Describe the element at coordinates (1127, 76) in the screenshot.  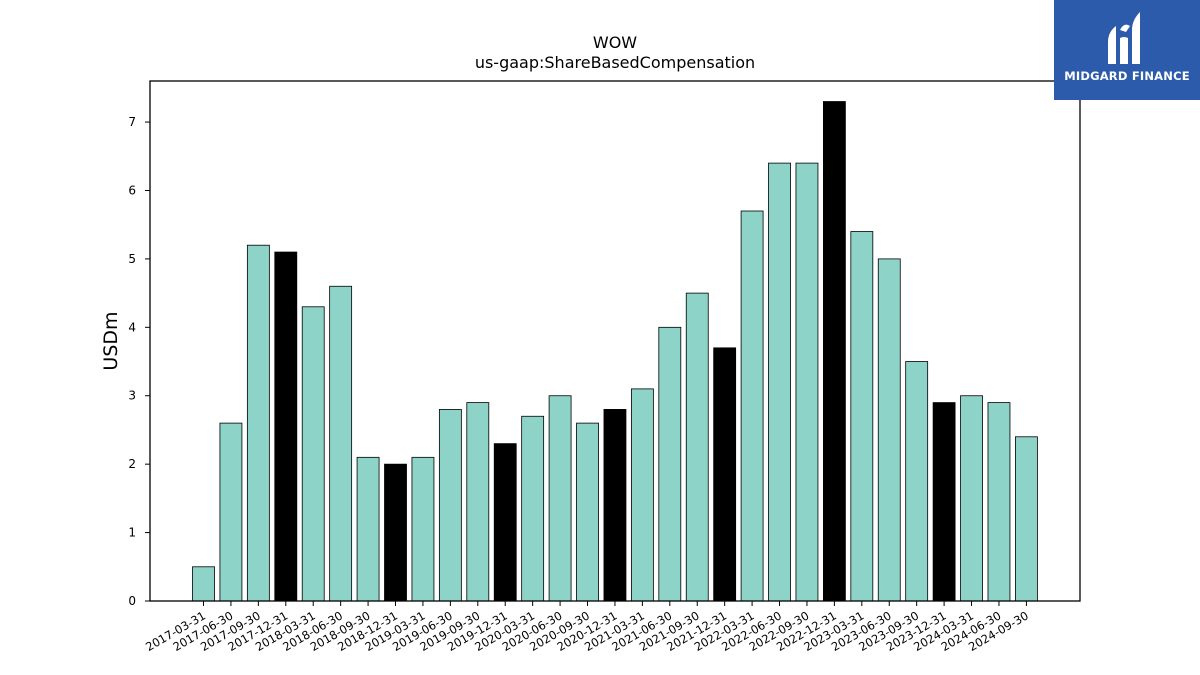
I see `logo-text: MIDGARD FINANCE` at that location.